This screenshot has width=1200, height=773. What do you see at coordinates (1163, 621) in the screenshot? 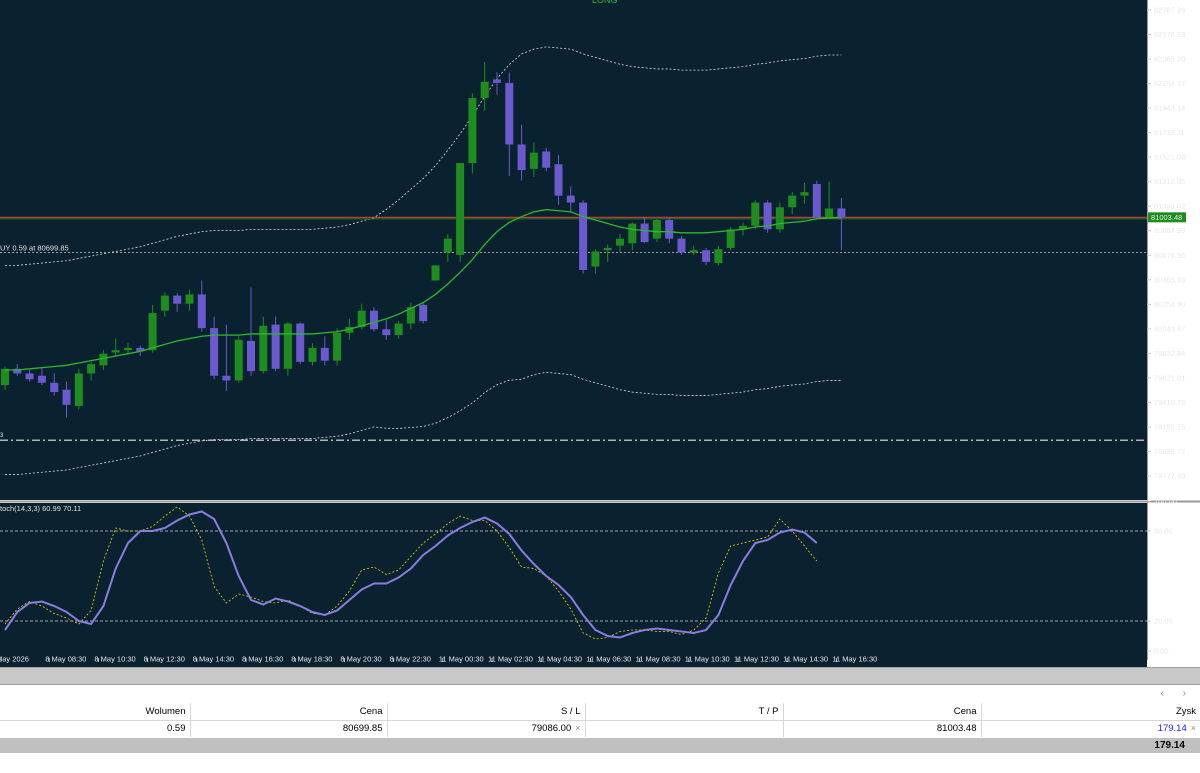
I see `stoch-axis-label: 20.00` at bounding box center [1163, 621].